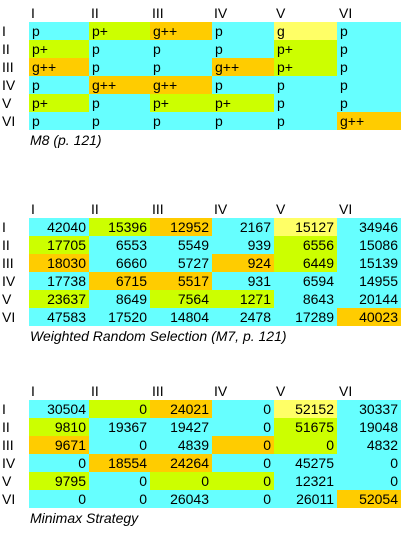  What do you see at coordinates (119, 281) in the screenshot?
I see `table-cell: 6715` at bounding box center [119, 281].